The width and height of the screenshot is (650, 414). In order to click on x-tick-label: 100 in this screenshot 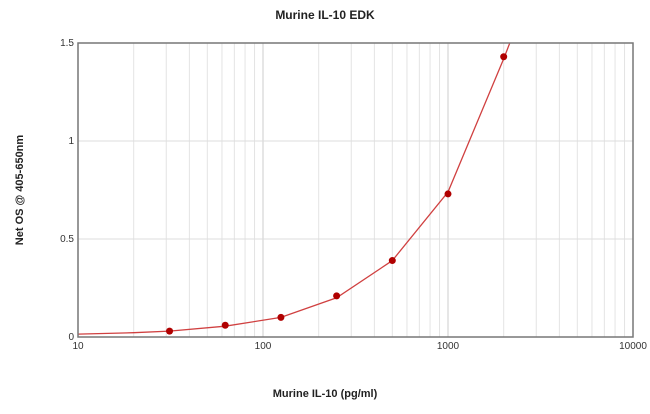, I will do `click(263, 346)`.